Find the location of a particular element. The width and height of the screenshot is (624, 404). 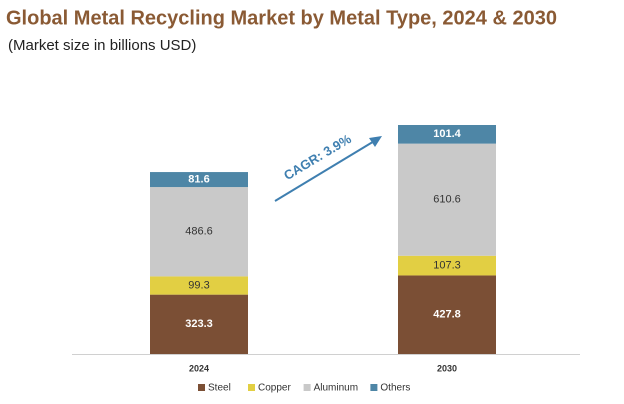

x-tick-label: 2030 is located at coordinates (447, 368).